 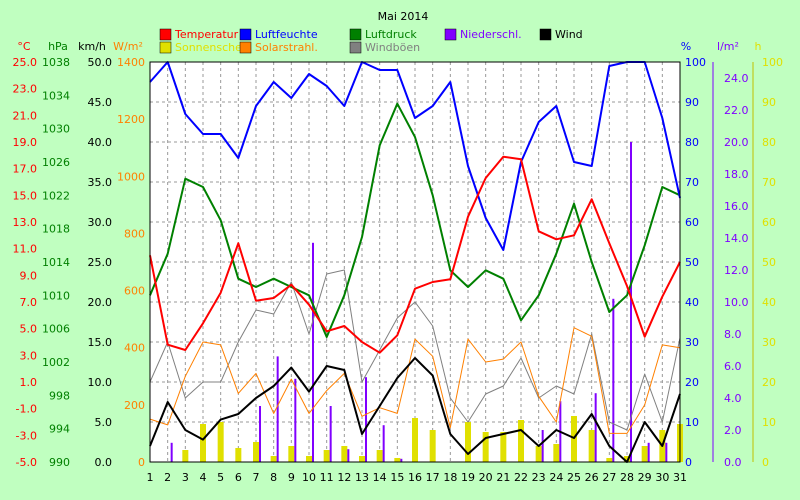 What do you see at coordinates (100, 182) in the screenshot?
I see `axis-tick-wind: 35.0` at bounding box center [100, 182].